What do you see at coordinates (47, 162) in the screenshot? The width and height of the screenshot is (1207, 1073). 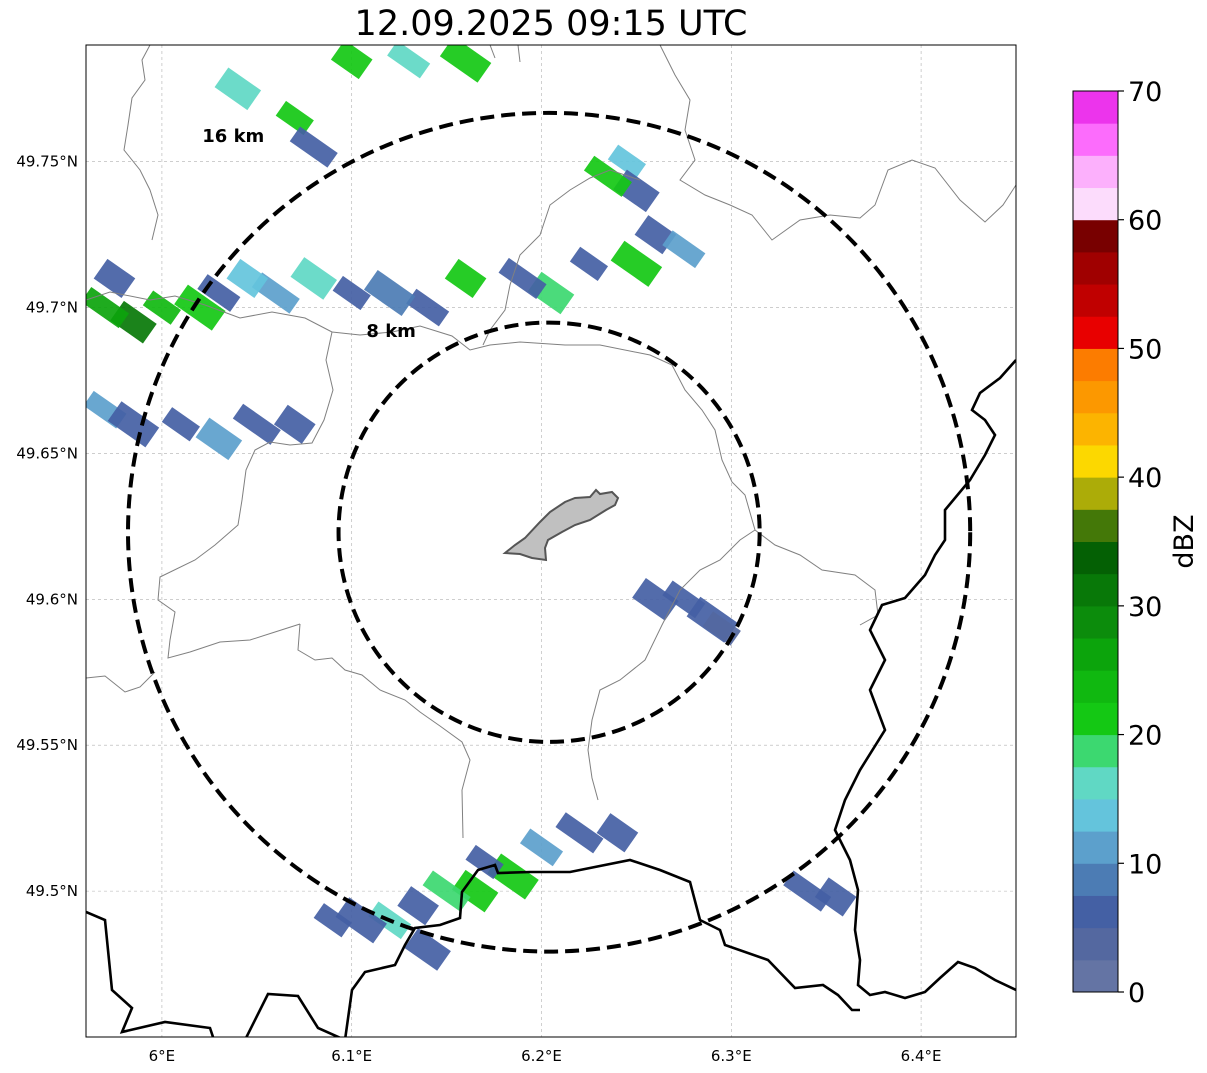 I see `lat-tick-label: 49.75°N` at bounding box center [47, 162].